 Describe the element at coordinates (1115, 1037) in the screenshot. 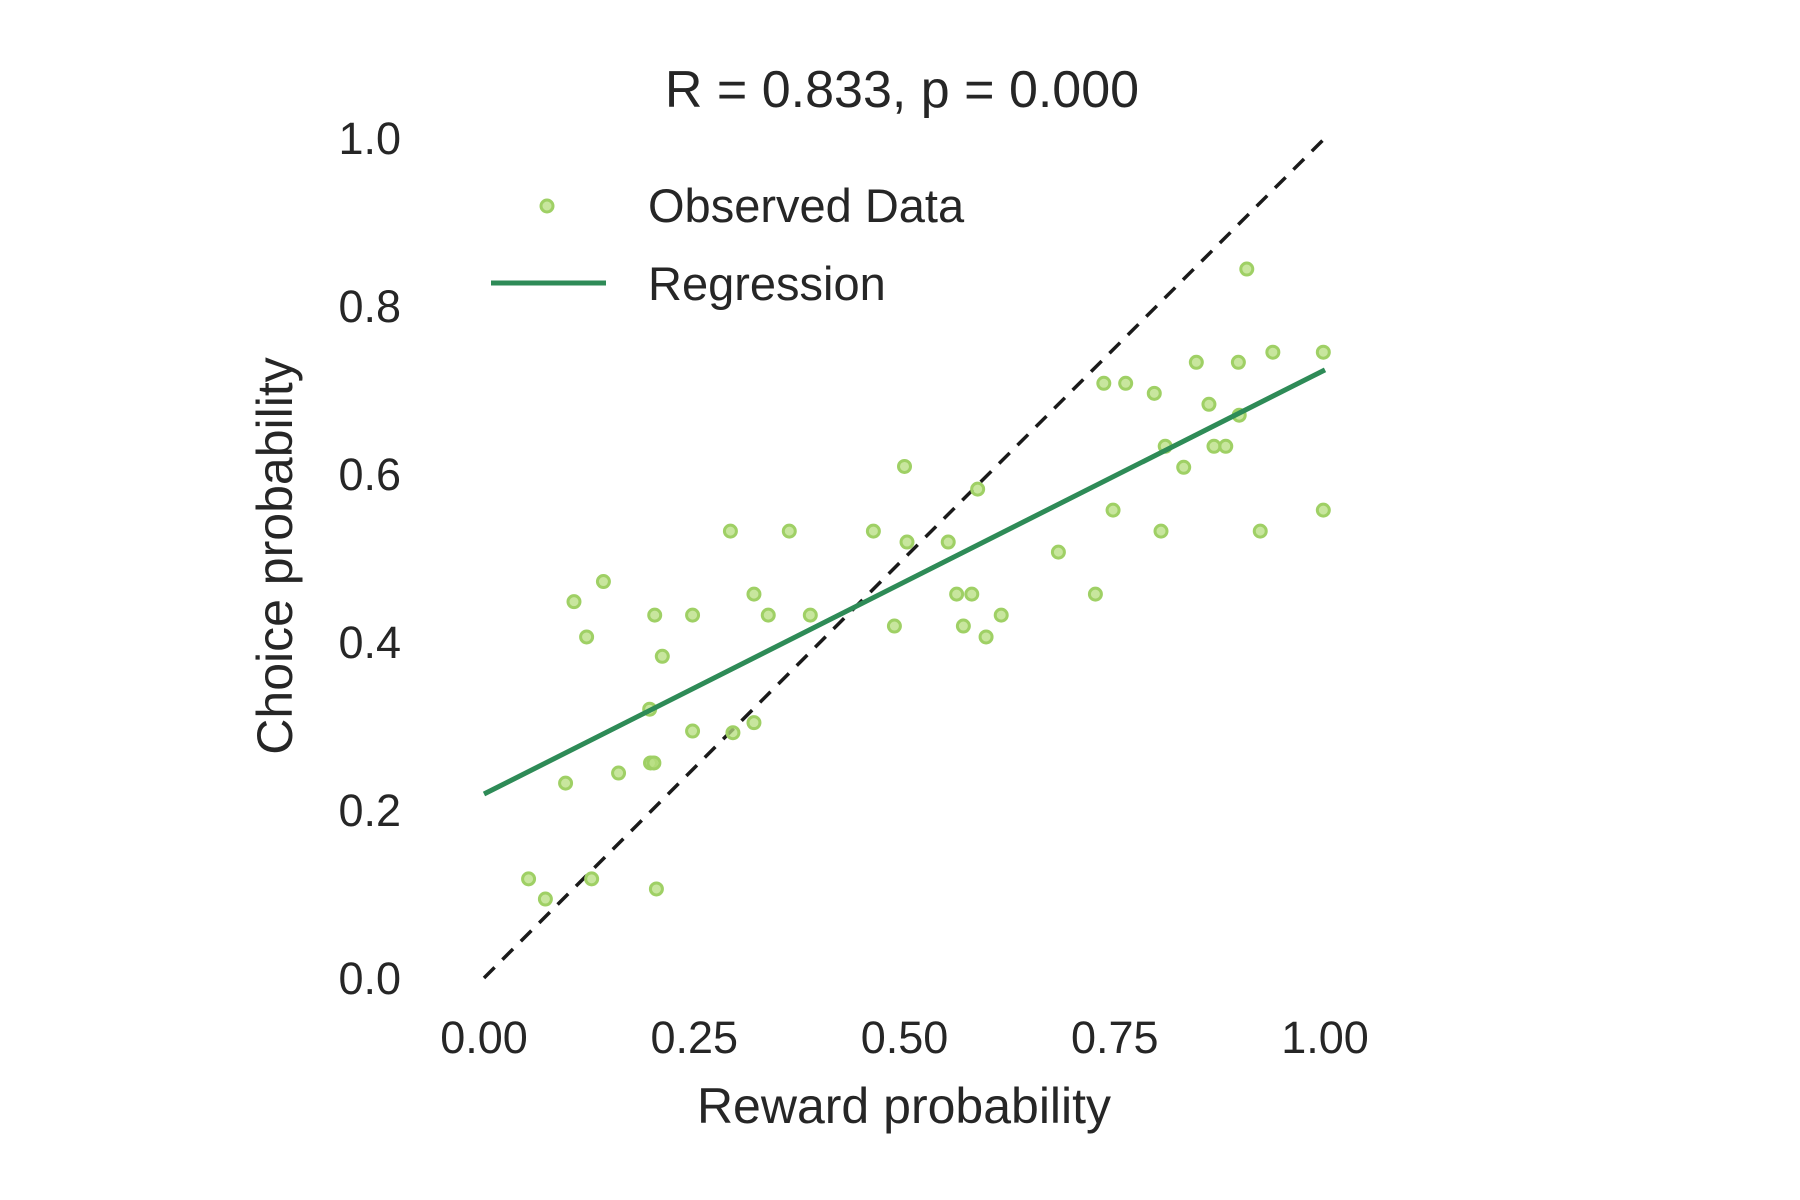

I see `x-tick-label: 0.75` at that location.